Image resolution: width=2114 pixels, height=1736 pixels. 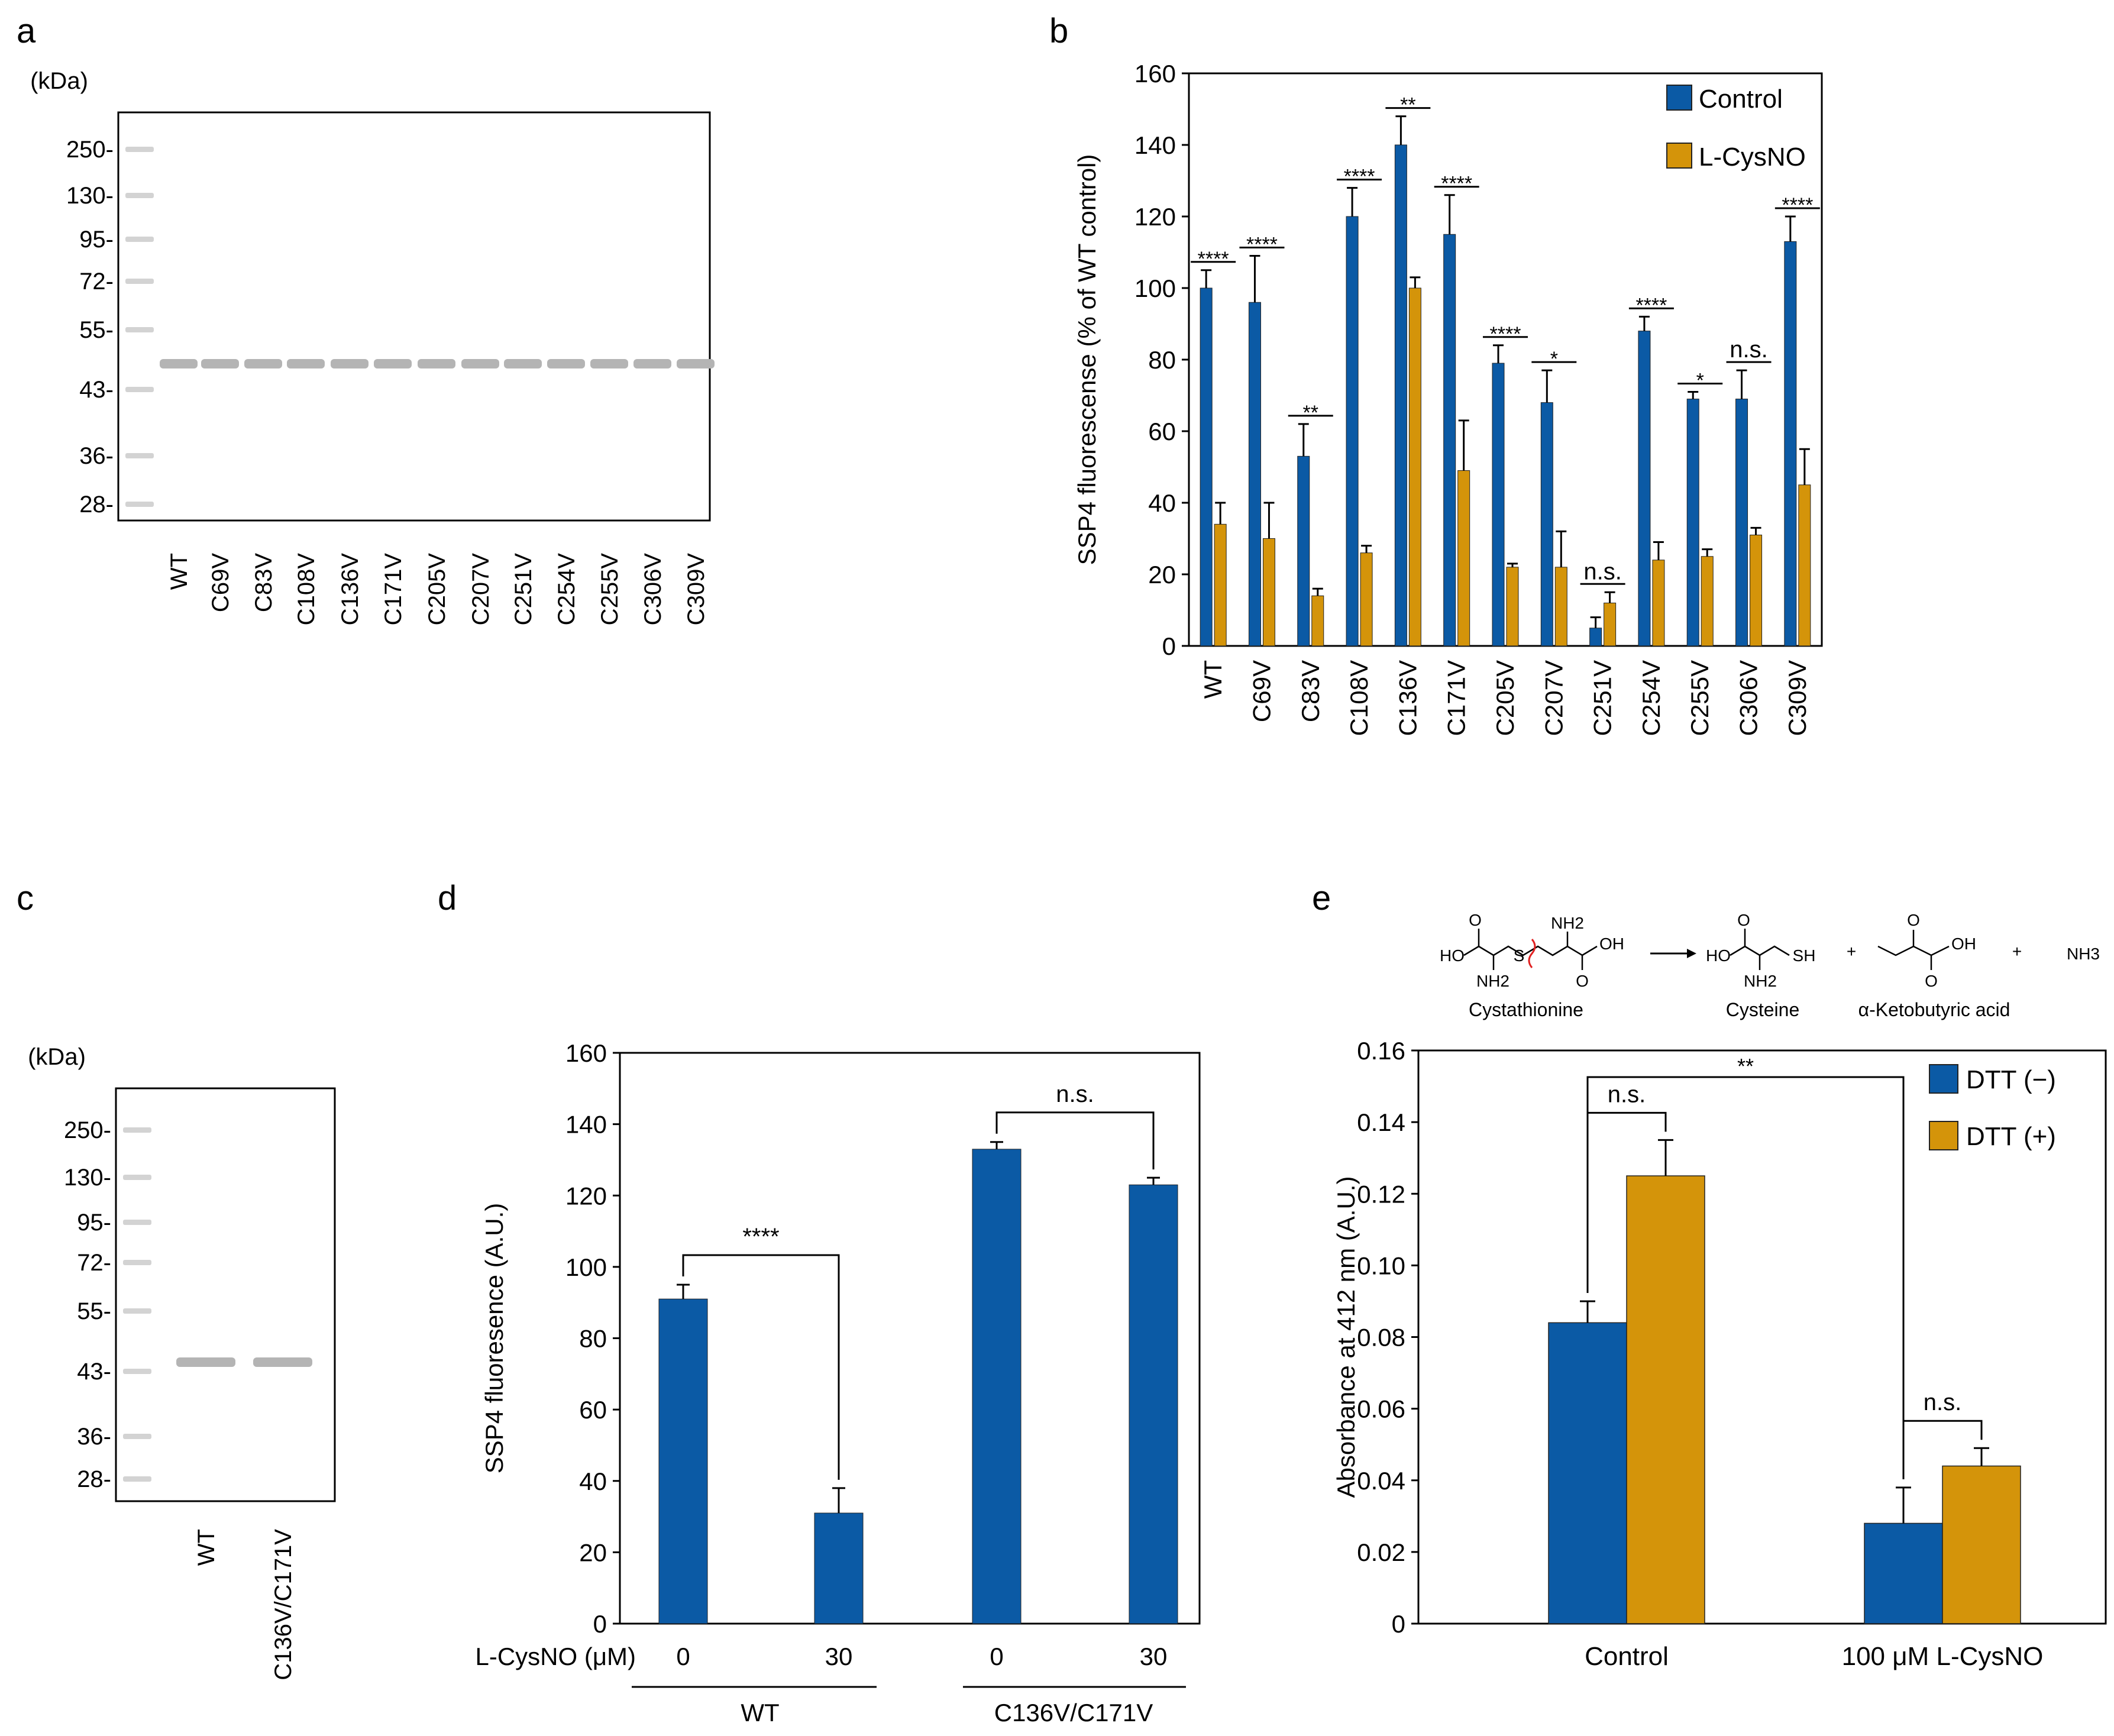 What do you see at coordinates (593, 1552) in the screenshot?
I see `panel-d-ytick-label: 20` at bounding box center [593, 1552].